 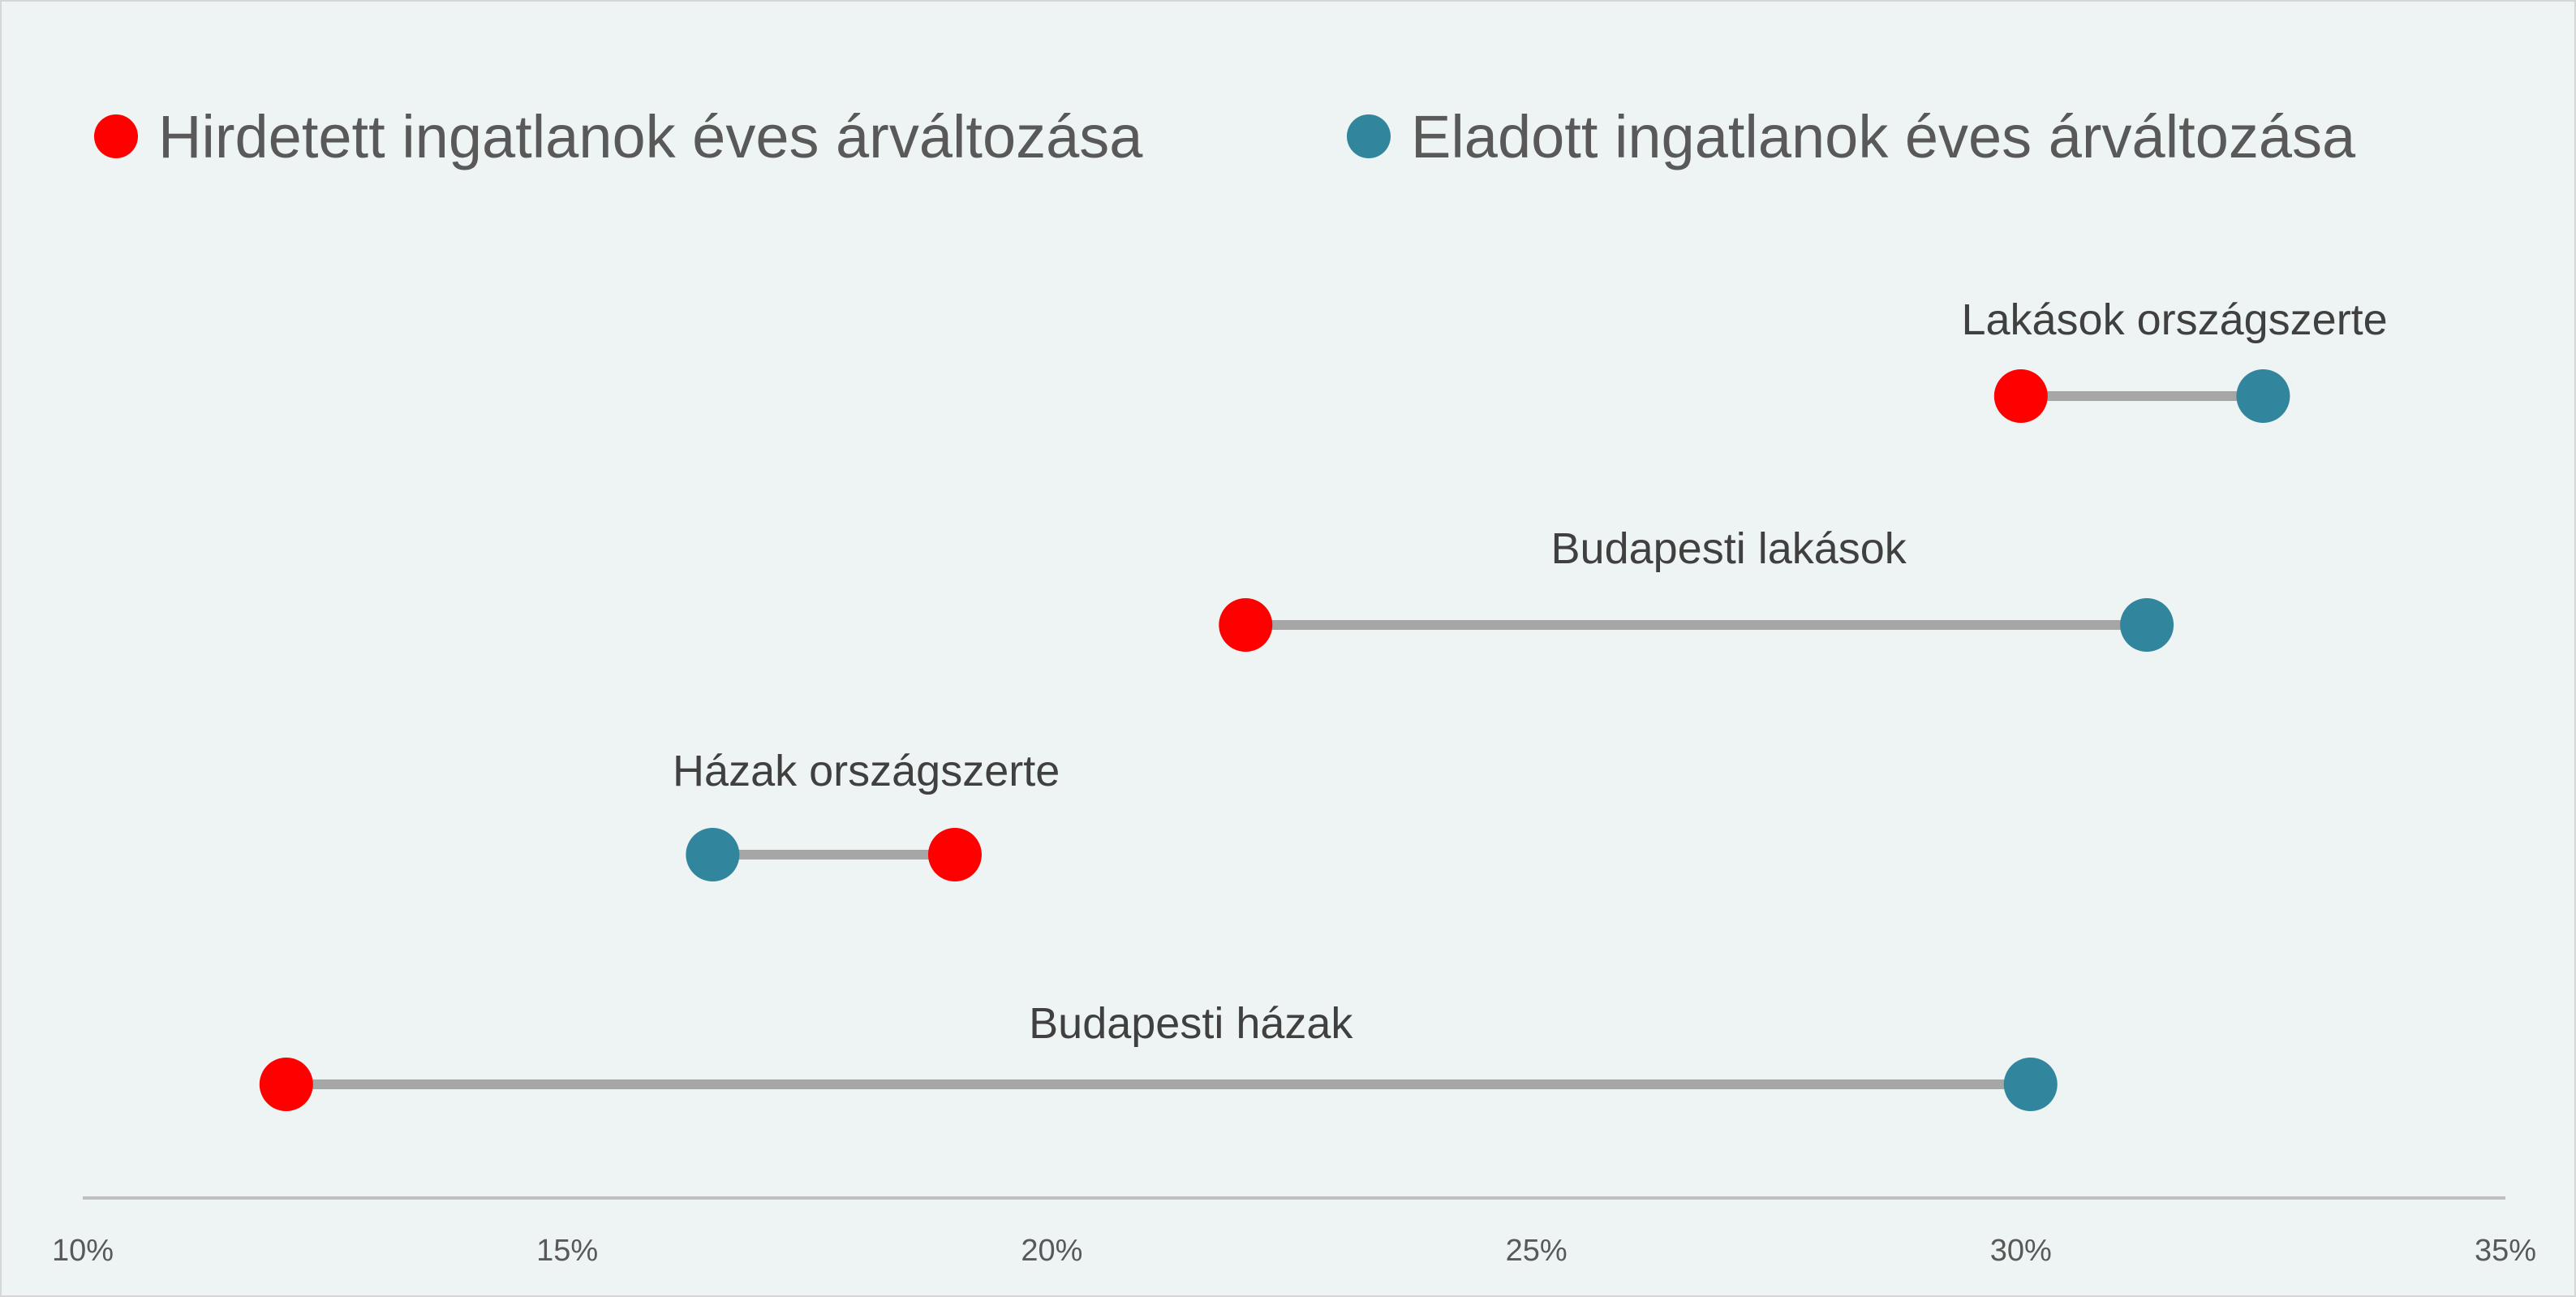 I want to click on row-1: Budapesti lakások, so click(x=1696, y=588).